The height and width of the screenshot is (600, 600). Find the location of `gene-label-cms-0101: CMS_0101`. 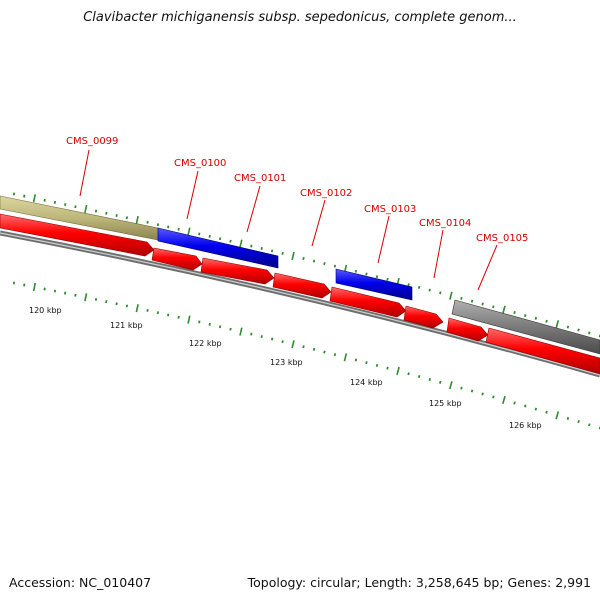

gene-label-cms-0101: CMS_0101 is located at coordinates (260, 178).